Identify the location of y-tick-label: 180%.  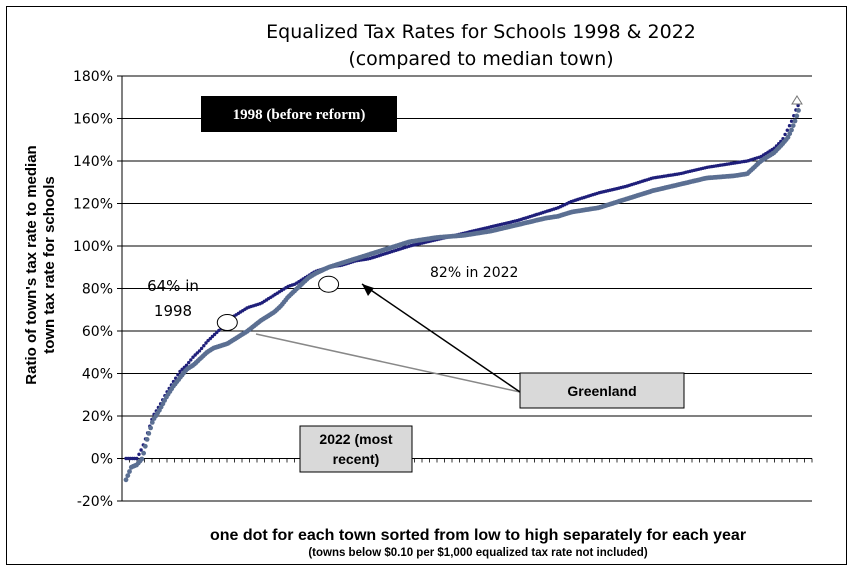
(93, 77).